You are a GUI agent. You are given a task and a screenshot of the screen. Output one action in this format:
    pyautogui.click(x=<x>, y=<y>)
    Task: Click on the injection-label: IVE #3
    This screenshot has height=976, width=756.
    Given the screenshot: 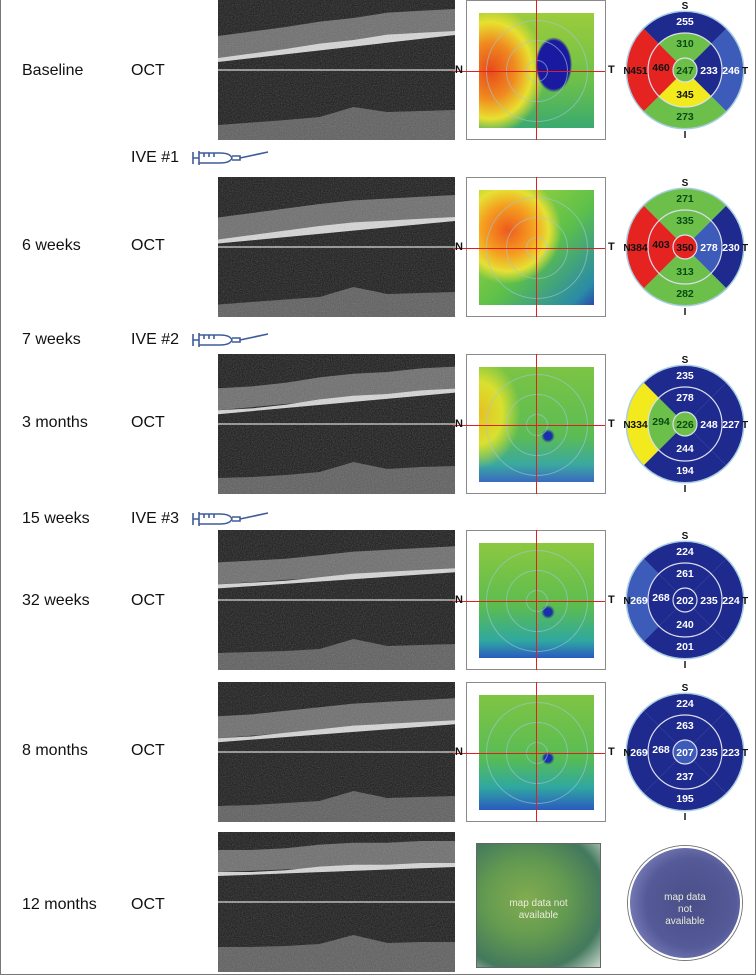 What is the action you would take?
    pyautogui.click(x=155, y=518)
    